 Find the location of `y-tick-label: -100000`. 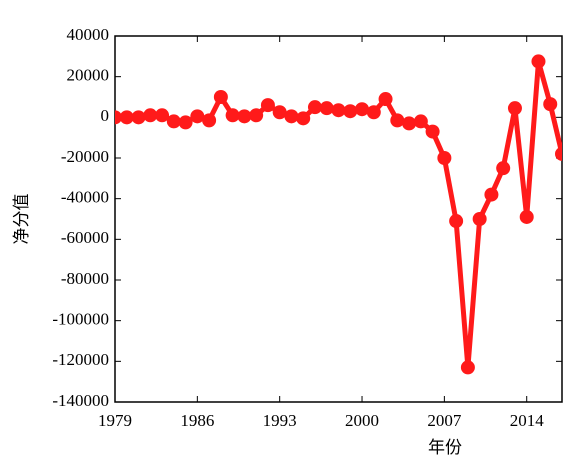

y-tick-label: -100000 is located at coordinates (80, 319).